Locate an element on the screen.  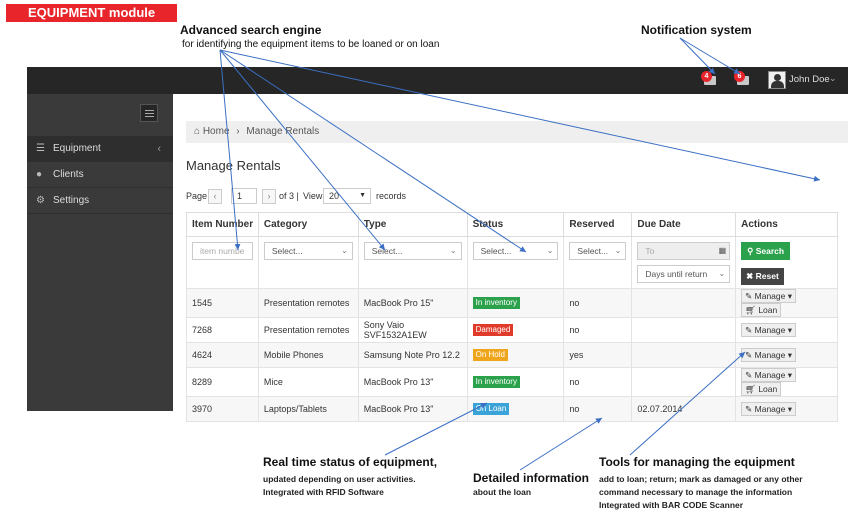
type-cell: Sony Vaio SVF1532A1EW is located at coordinates (412, 330).